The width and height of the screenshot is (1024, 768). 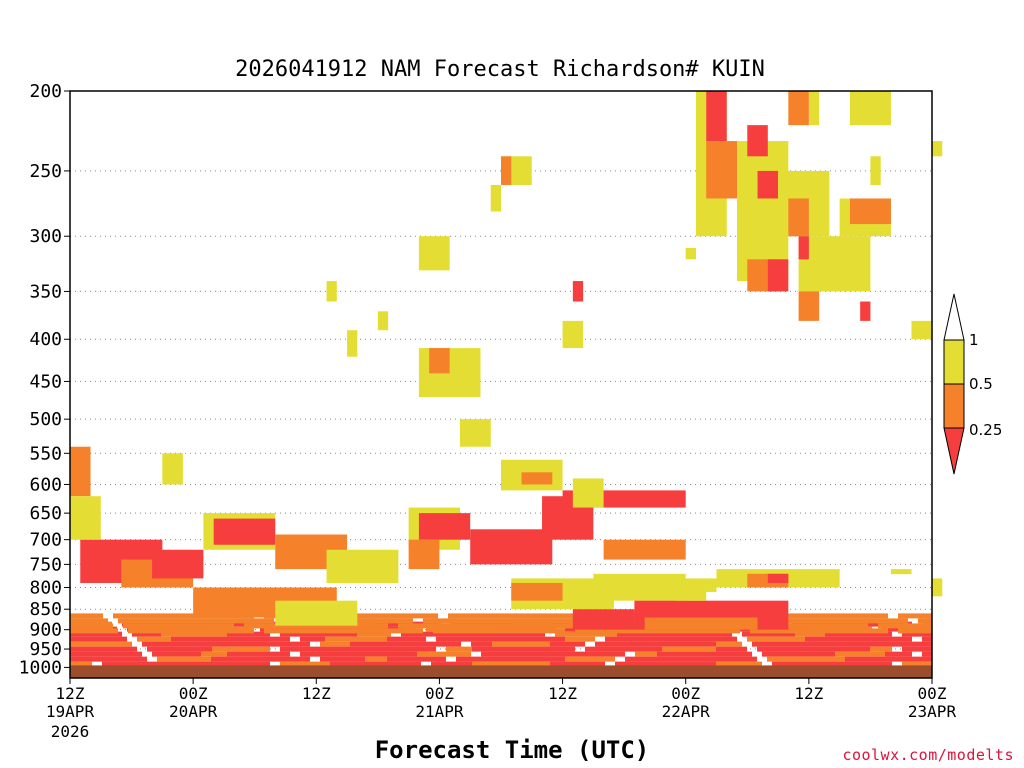 What do you see at coordinates (954, 451) in the screenshot?
I see `legend-arrow-bottom` at bounding box center [954, 451].